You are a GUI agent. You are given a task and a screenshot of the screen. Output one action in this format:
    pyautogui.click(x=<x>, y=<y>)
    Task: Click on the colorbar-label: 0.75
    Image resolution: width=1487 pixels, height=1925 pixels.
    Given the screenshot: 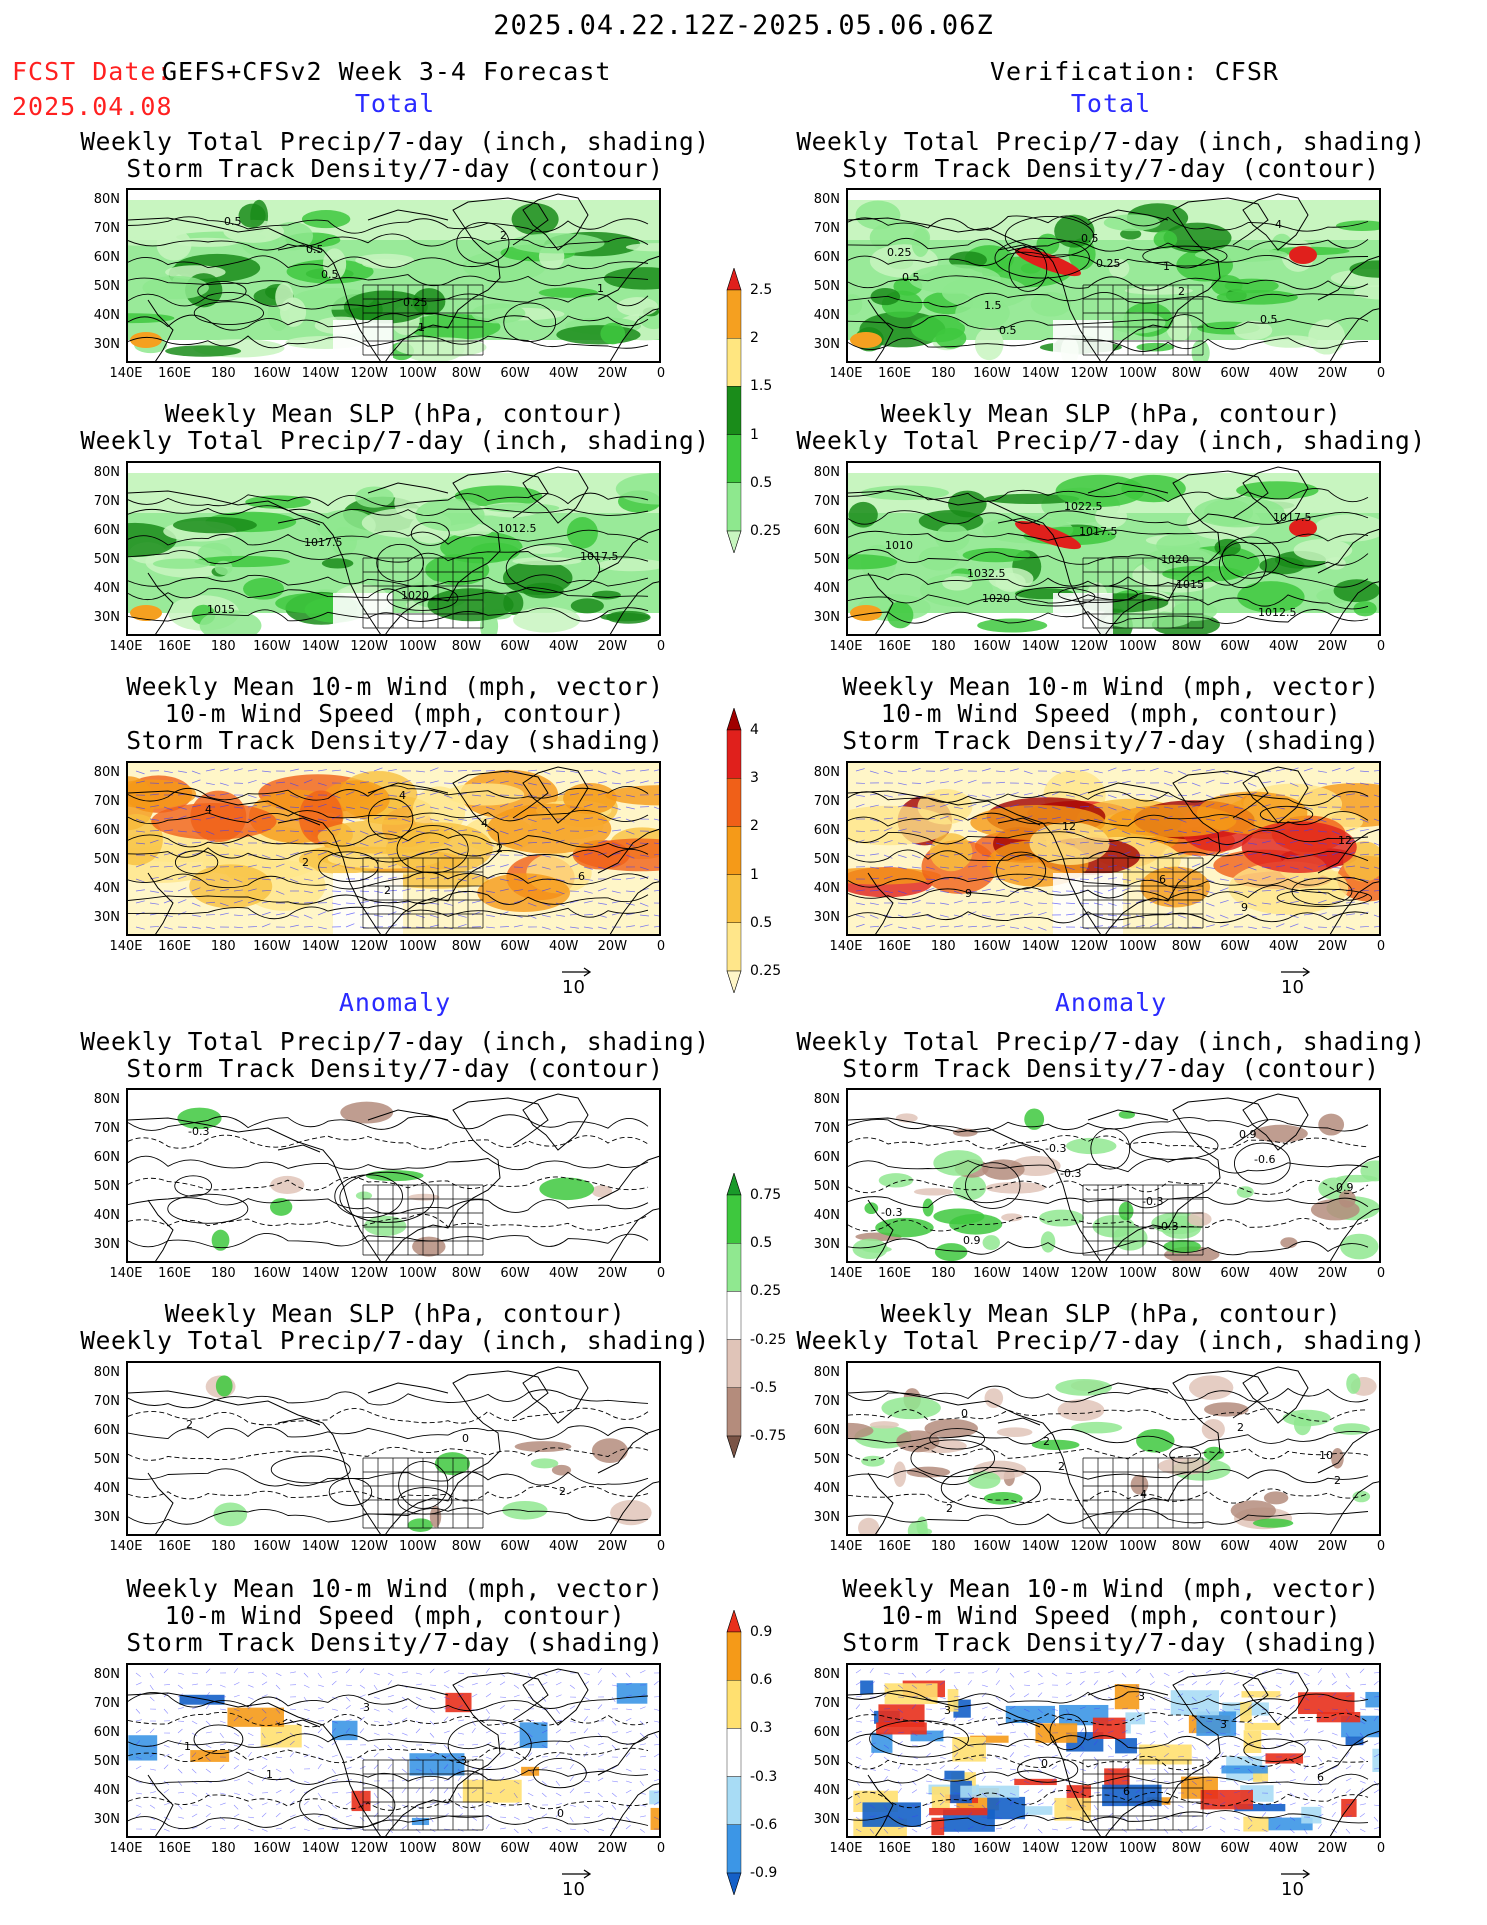 What is the action you would take?
    pyautogui.click(x=766, y=1195)
    